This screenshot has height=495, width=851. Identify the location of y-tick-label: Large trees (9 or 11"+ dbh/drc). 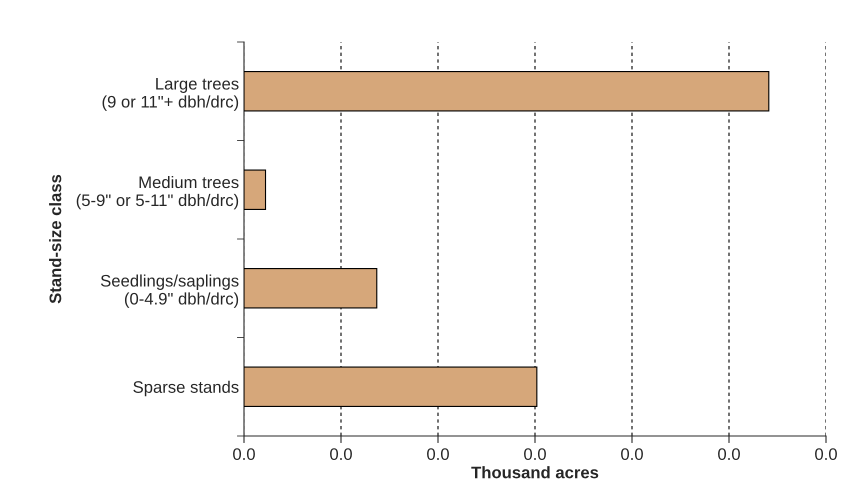
(170, 94).